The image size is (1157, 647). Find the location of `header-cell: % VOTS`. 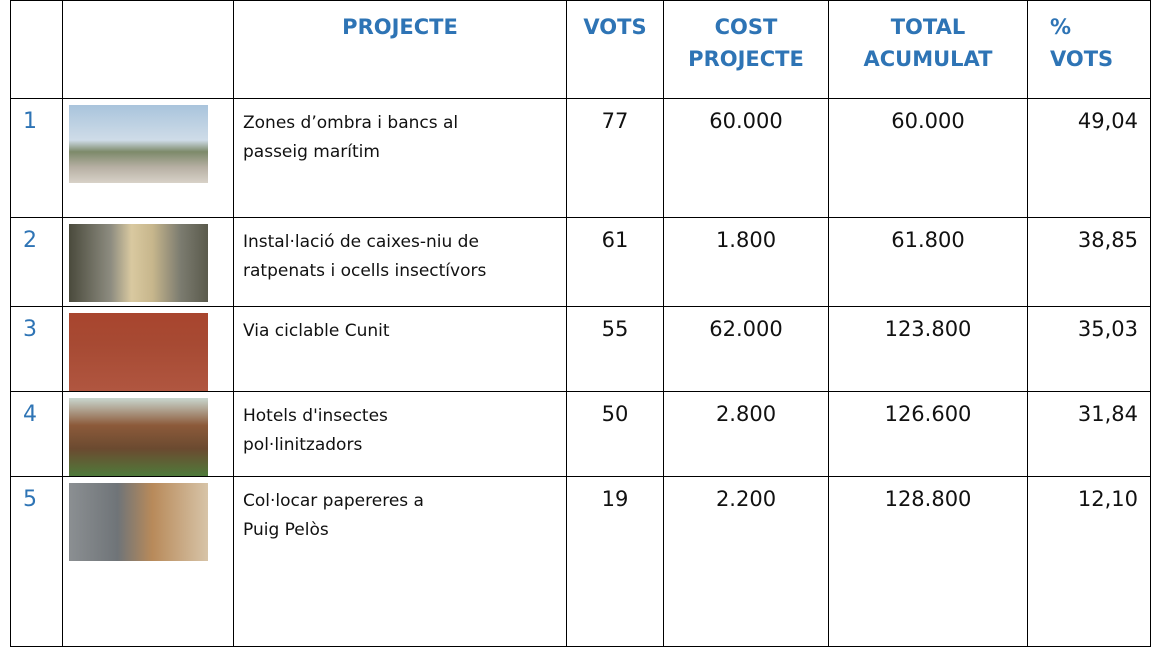

header-cell: % VOTS is located at coordinates (1089, 49).